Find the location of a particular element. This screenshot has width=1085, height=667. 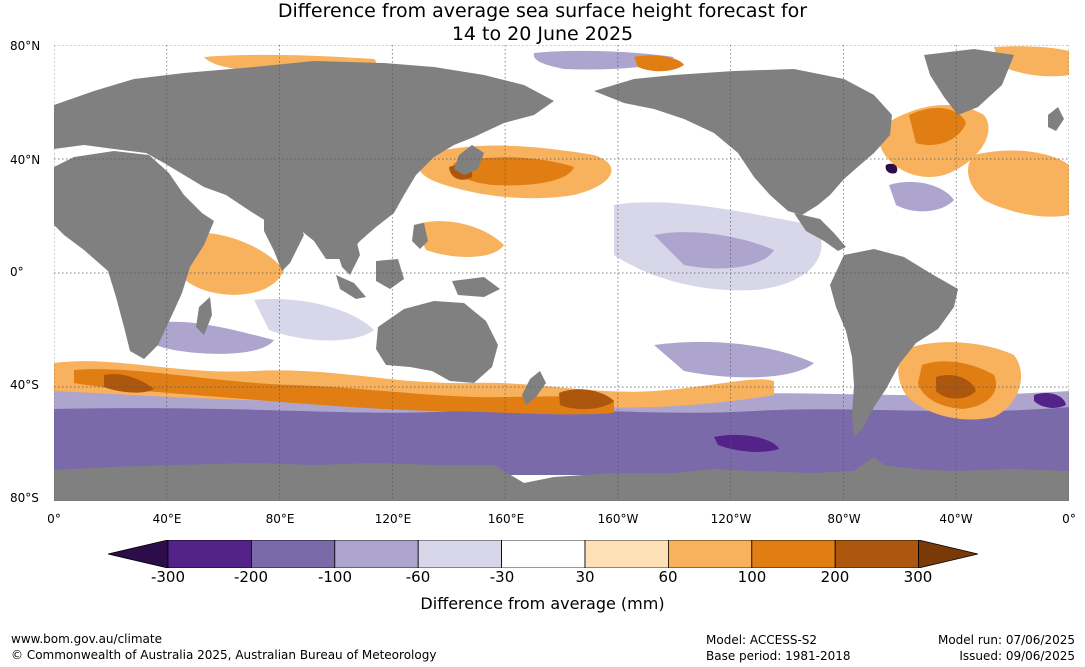

colorbar-tick-minus-100: -100 is located at coordinates (335, 577).